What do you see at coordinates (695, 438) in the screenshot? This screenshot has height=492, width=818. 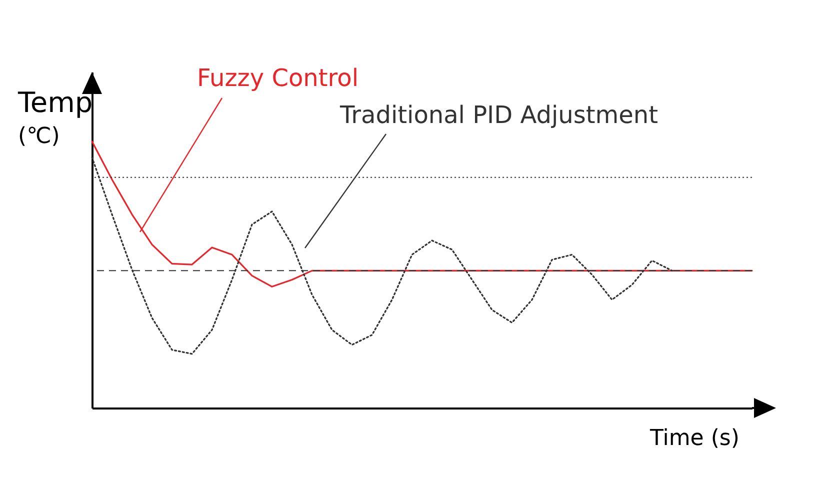 I see `x-axis-title: Time (s)` at bounding box center [695, 438].